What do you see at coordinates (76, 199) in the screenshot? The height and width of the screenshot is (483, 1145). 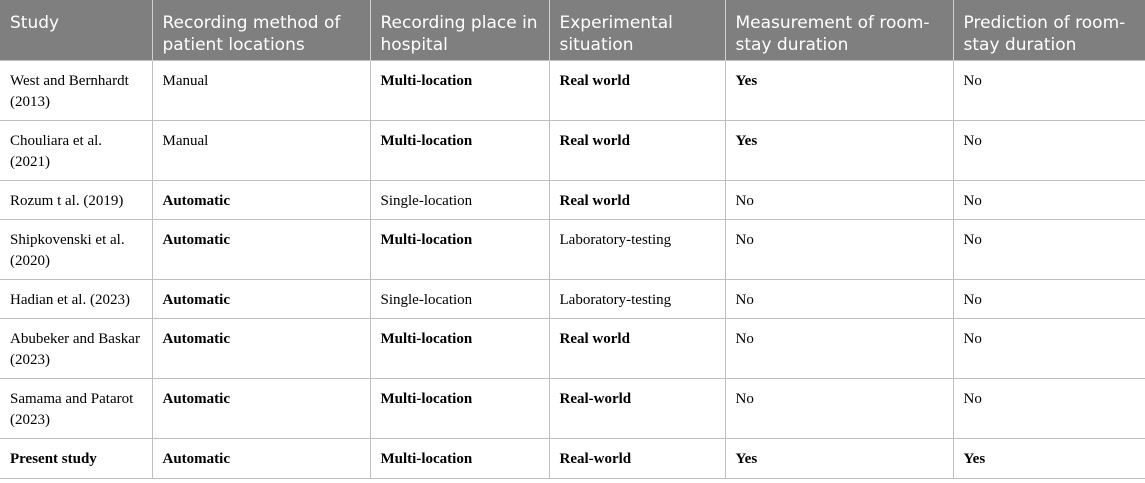 I see `cell-study: Rozum t al. (2019)` at bounding box center [76, 199].